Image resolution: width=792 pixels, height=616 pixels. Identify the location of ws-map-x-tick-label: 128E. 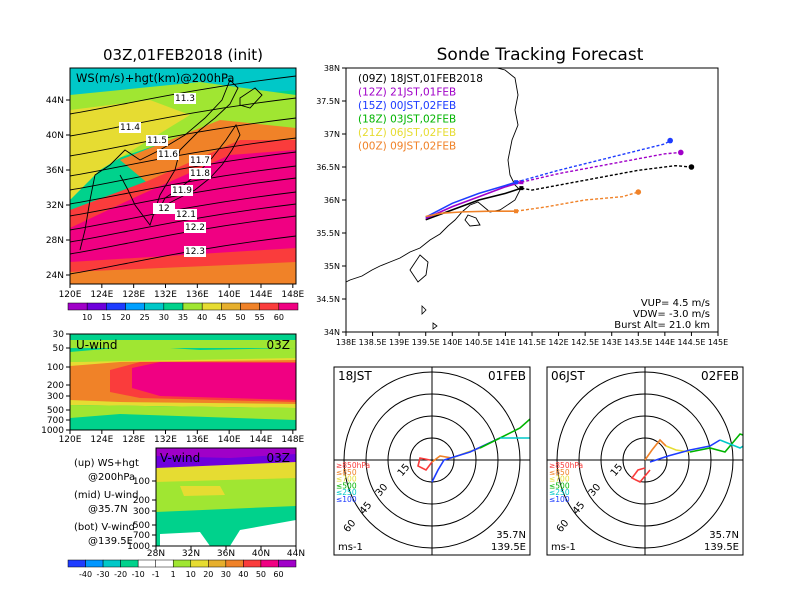
(133, 295).